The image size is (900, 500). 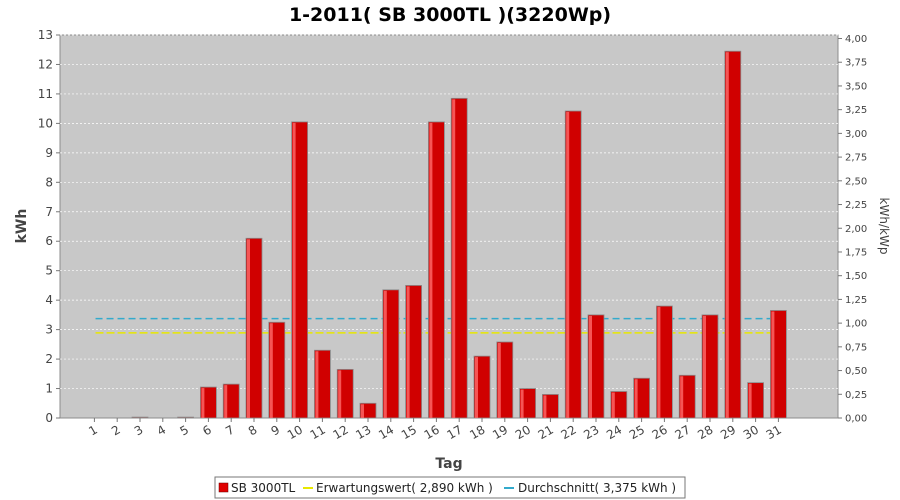 I want to click on x-tick-label: 29, so click(x=728, y=432).